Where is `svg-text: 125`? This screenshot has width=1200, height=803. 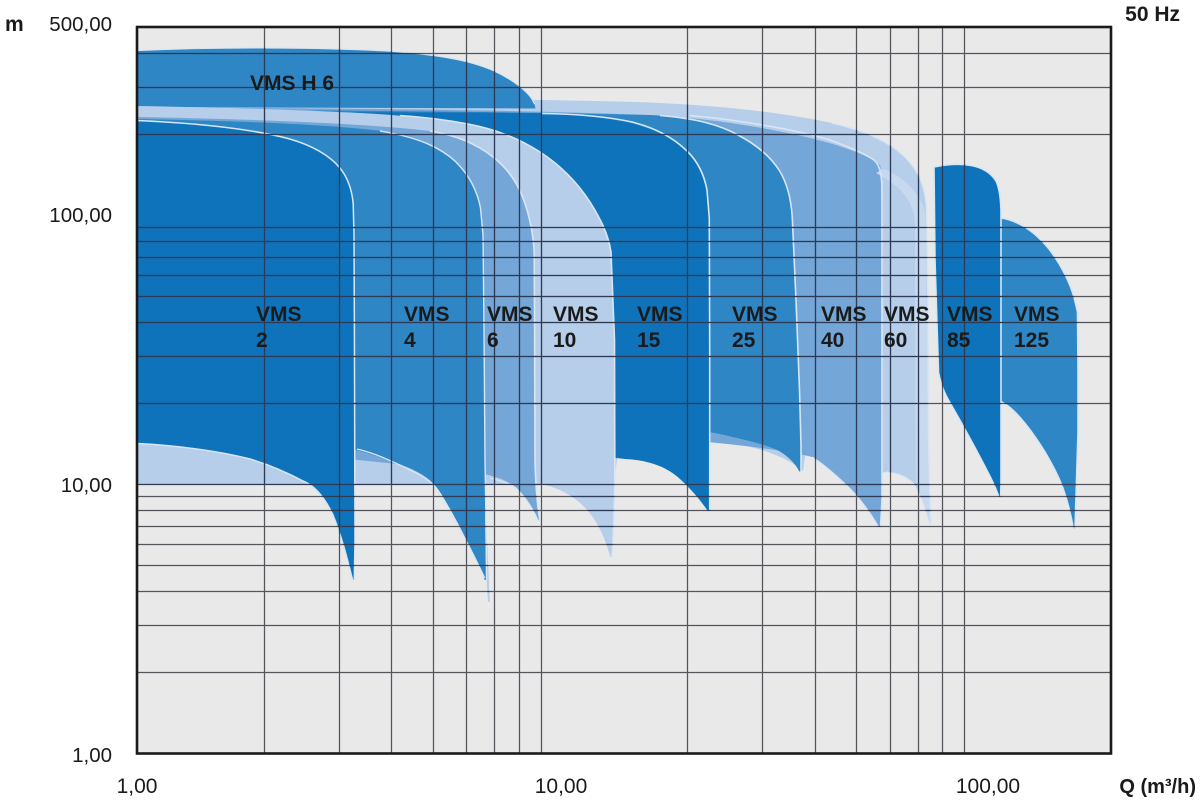 svg-text: 125 is located at coordinates (1031, 340).